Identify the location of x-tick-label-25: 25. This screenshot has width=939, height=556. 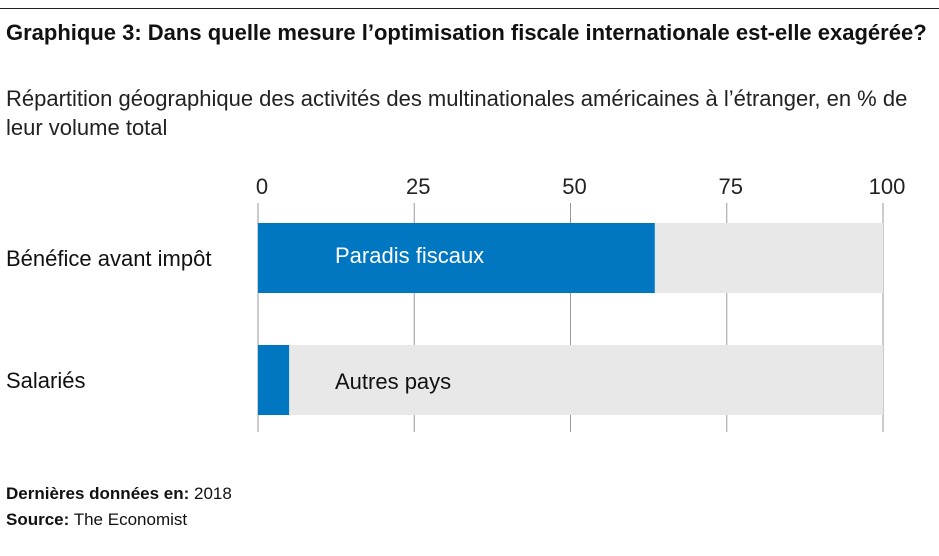
(418, 186).